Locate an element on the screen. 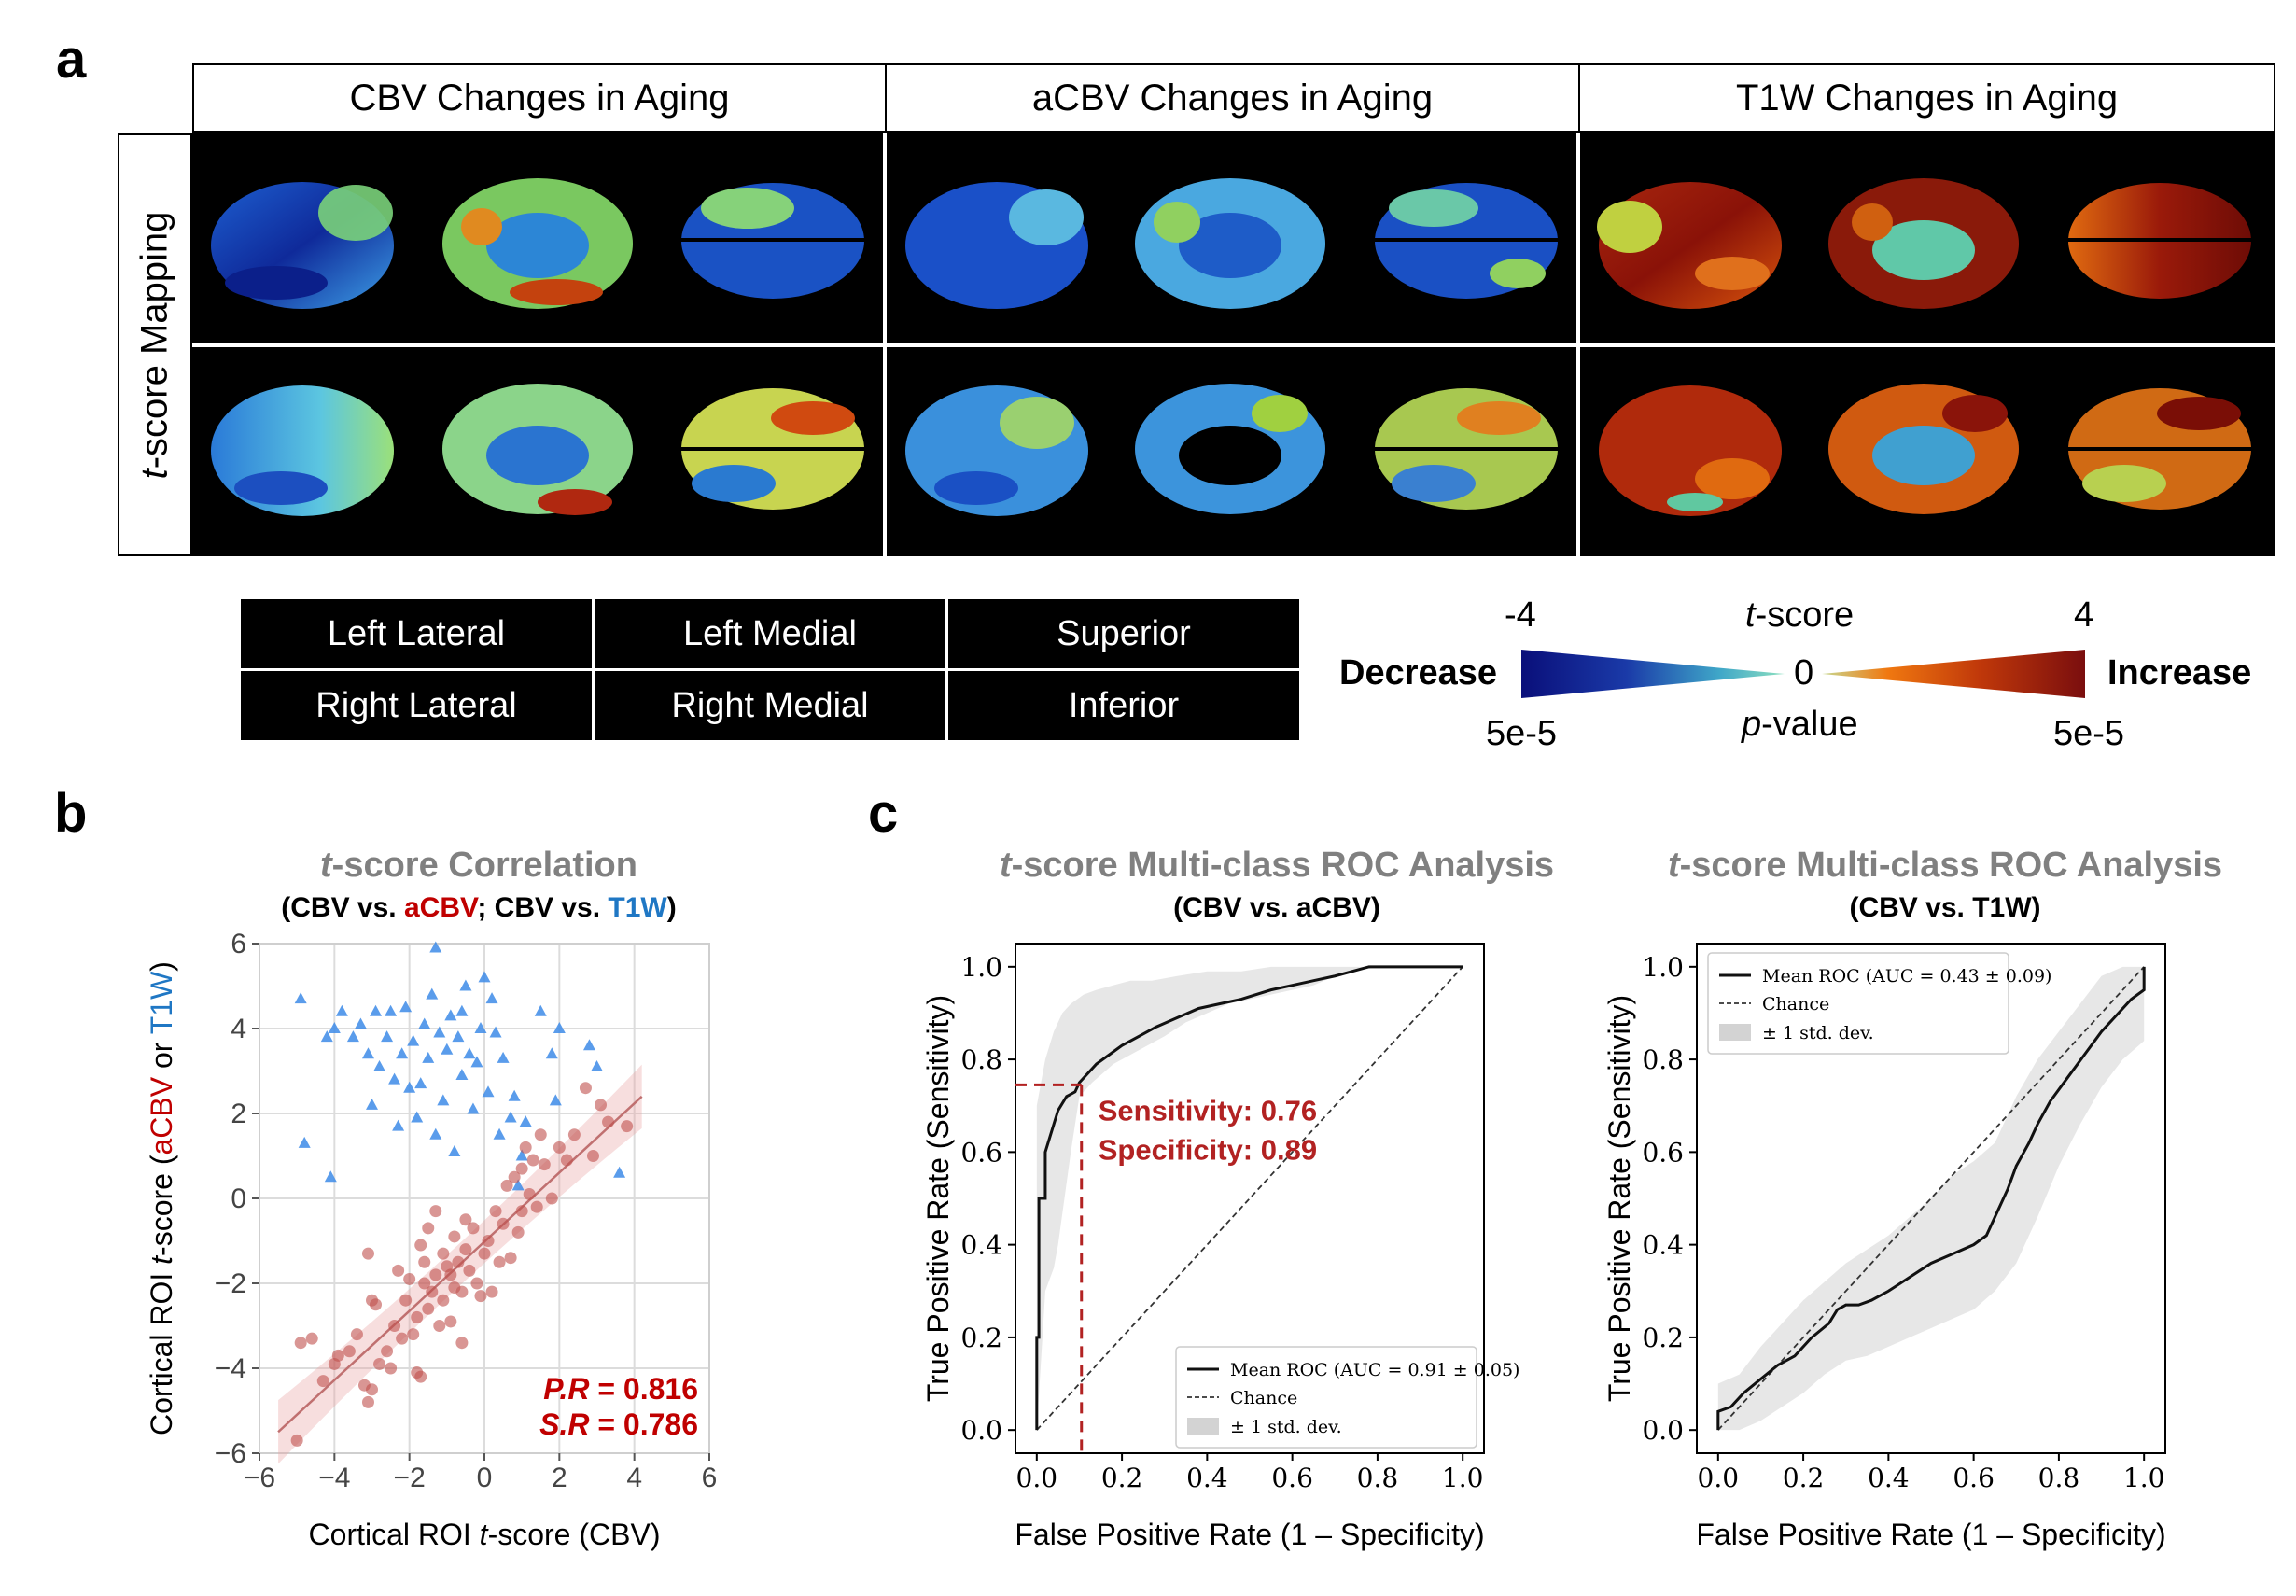 This screenshot has height=1596, width=2296. roc-xlabel: False Positive Rate (1 – Specificity) is located at coordinates (1249, 1534).